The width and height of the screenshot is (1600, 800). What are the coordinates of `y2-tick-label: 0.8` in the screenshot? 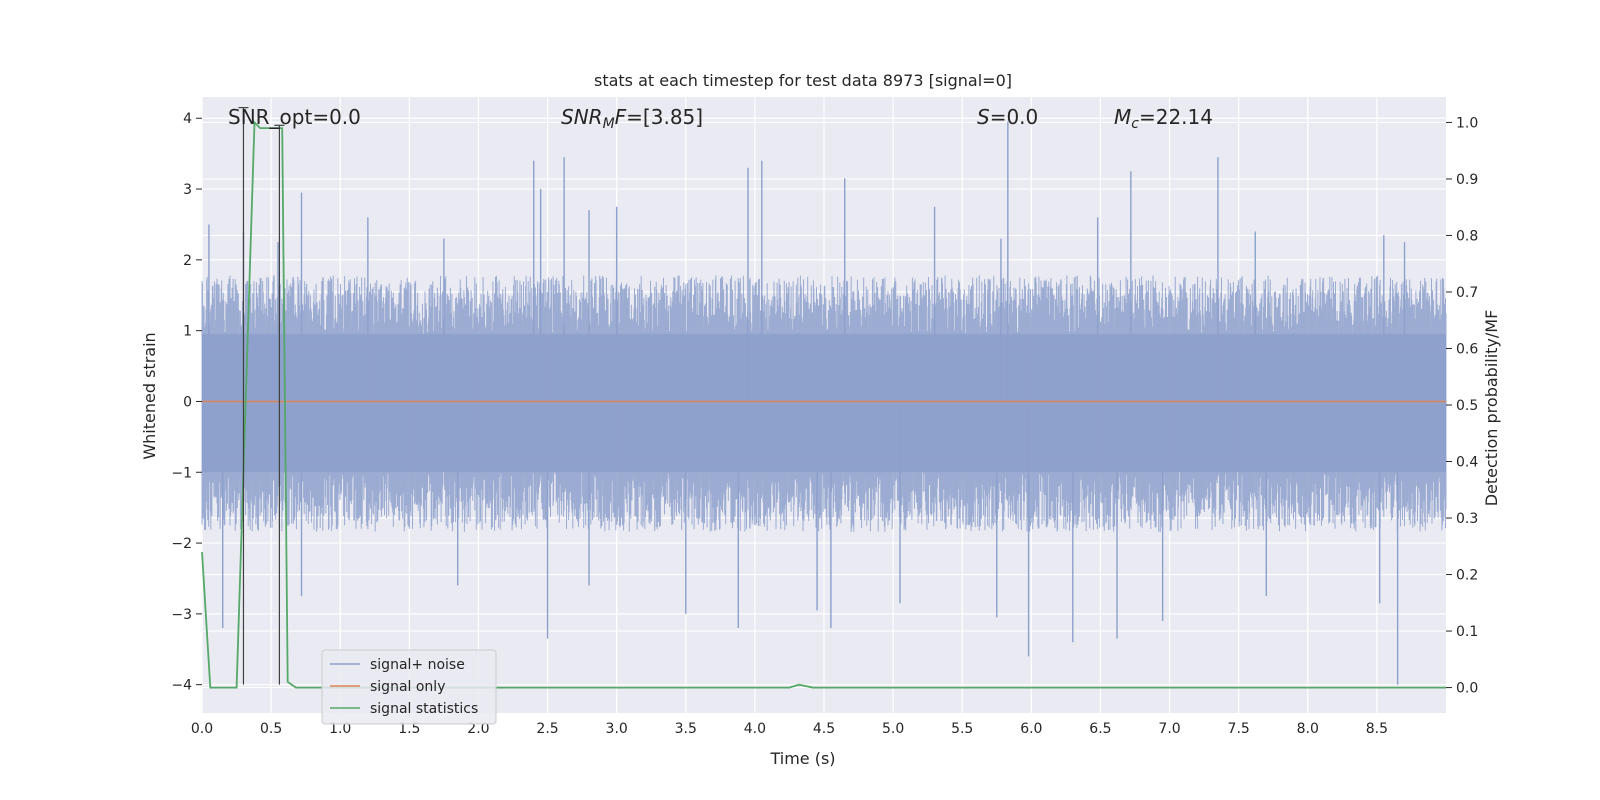 It's located at (1467, 236).